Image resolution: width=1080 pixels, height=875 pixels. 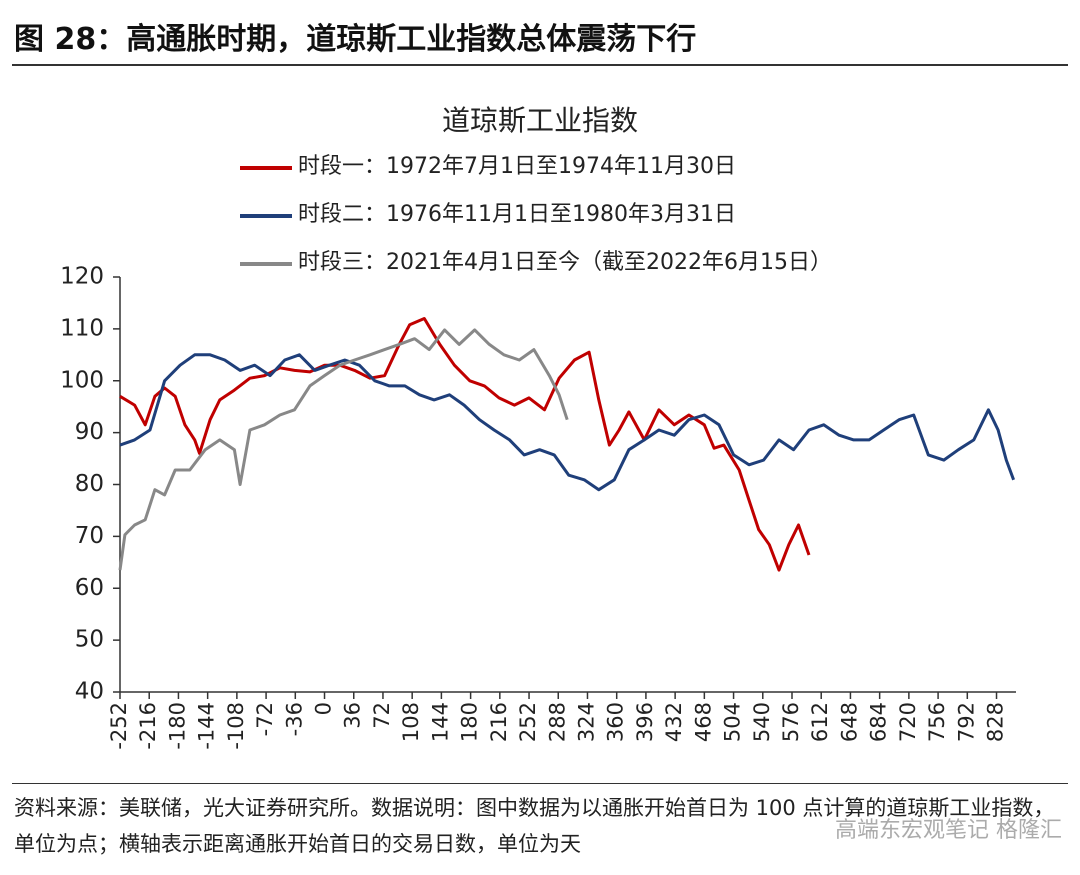 I want to click on y-tick-label: 70, so click(x=89, y=536).